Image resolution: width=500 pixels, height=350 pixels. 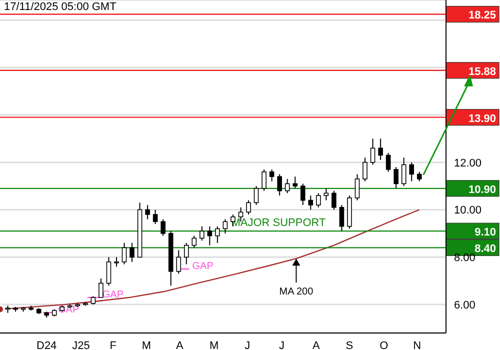 I want to click on annotation: GAP, so click(x=203, y=266).